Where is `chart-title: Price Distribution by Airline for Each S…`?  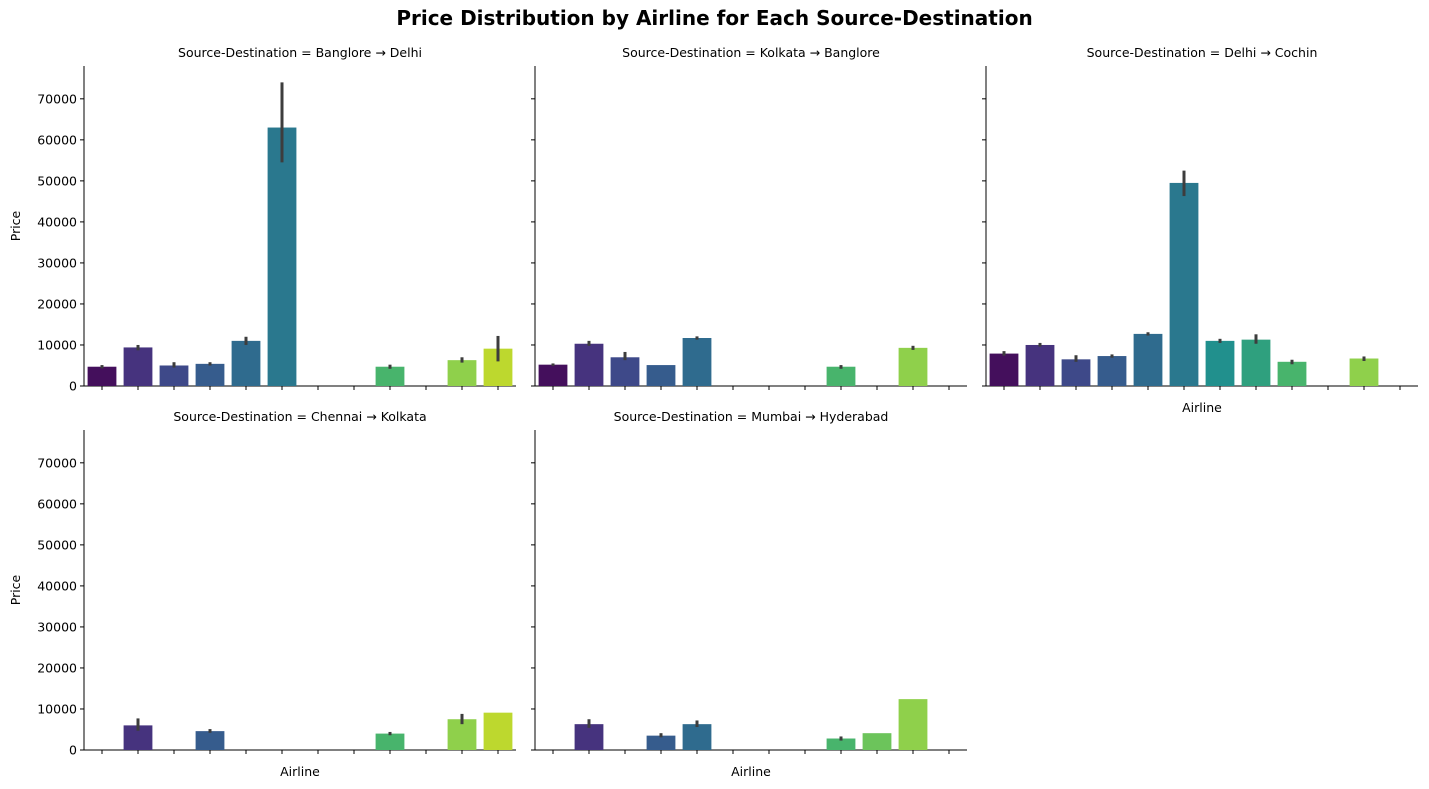
chart-title: Price Distribution by Airline for Each S… is located at coordinates (714, 18).